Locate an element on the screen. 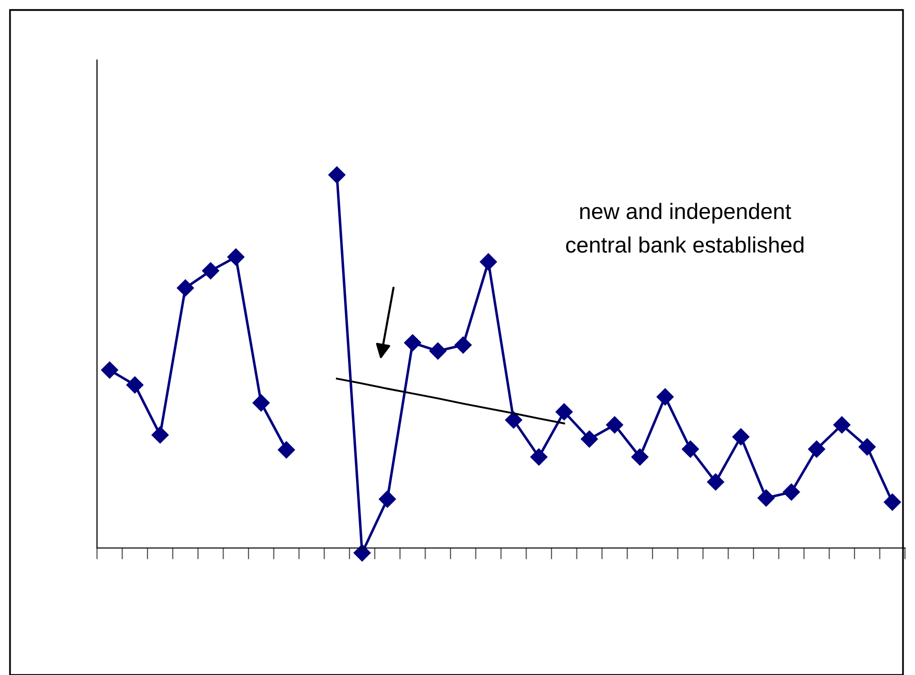 This screenshot has height=675, width=915. annotation: new and independent central bank established is located at coordinates (685, 227).